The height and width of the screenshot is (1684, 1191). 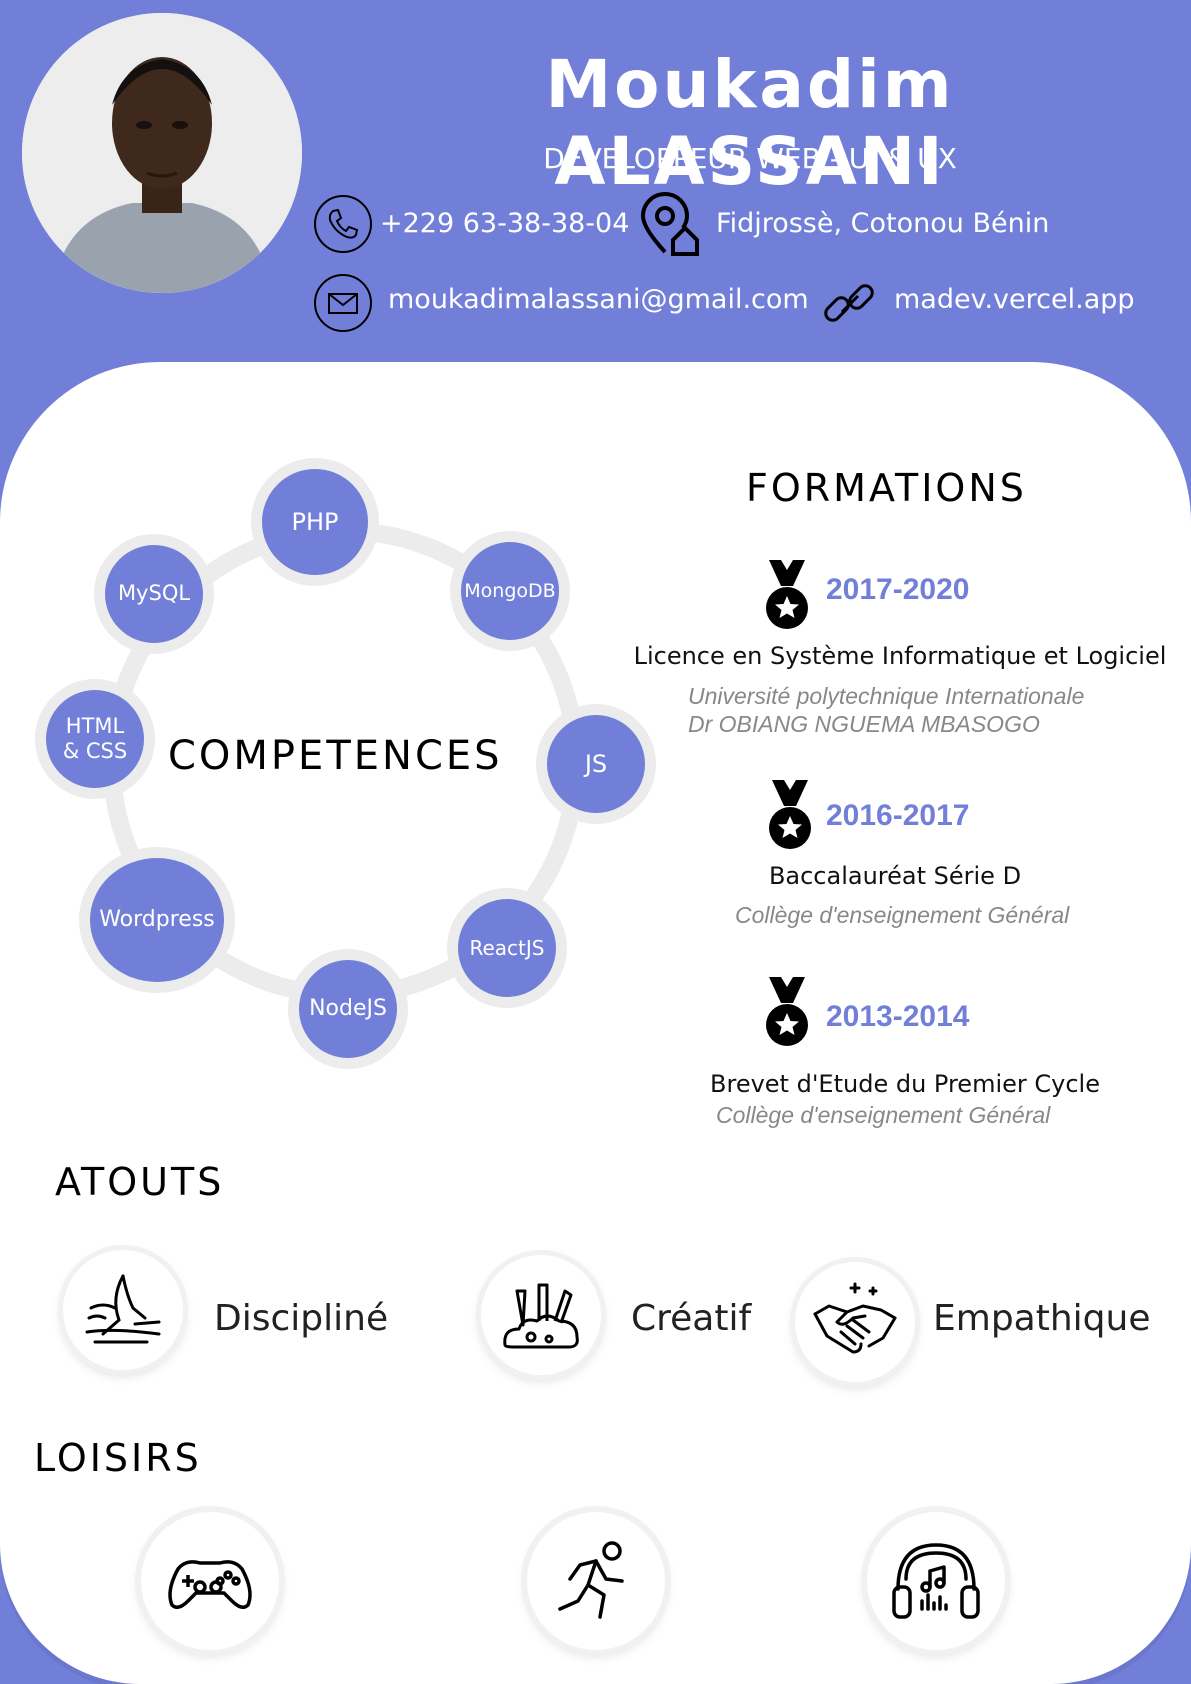 I want to click on job-title: DEVELOPPEUR WEB - UI & UX, so click(x=750, y=158).